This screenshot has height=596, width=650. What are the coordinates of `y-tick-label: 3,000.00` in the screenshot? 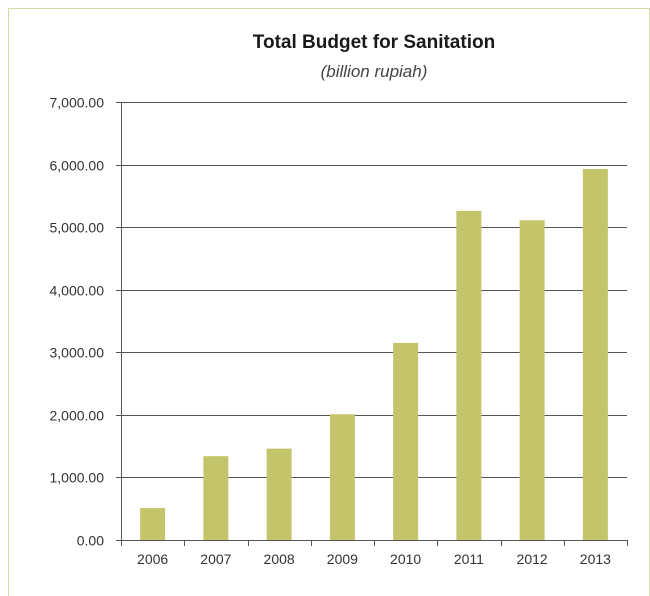 It's located at (77, 353).